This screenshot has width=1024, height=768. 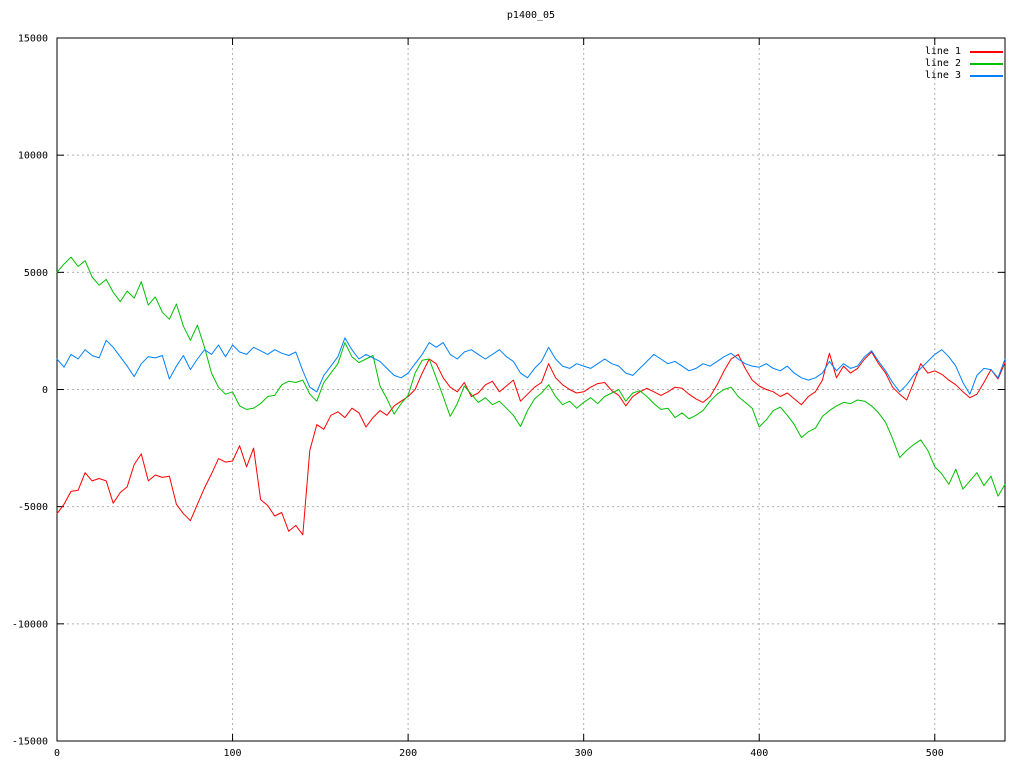 I want to click on y-tick-label: 5000, so click(x=36, y=273).